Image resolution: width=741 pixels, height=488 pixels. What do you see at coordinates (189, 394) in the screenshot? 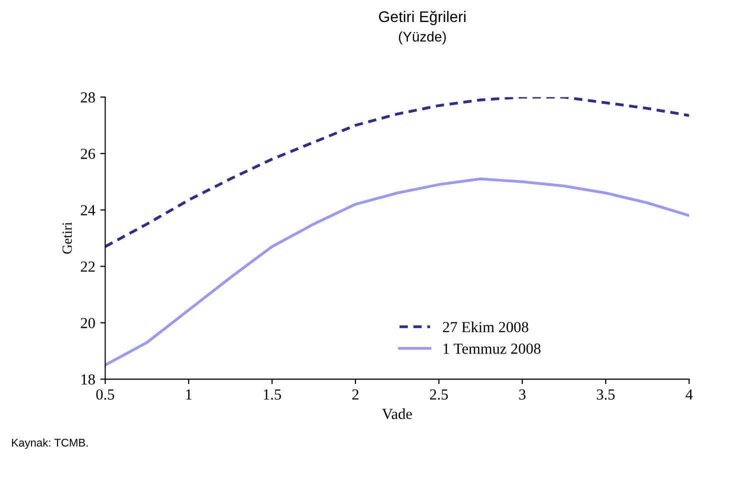
I see `x-tick-label: 1` at bounding box center [189, 394].